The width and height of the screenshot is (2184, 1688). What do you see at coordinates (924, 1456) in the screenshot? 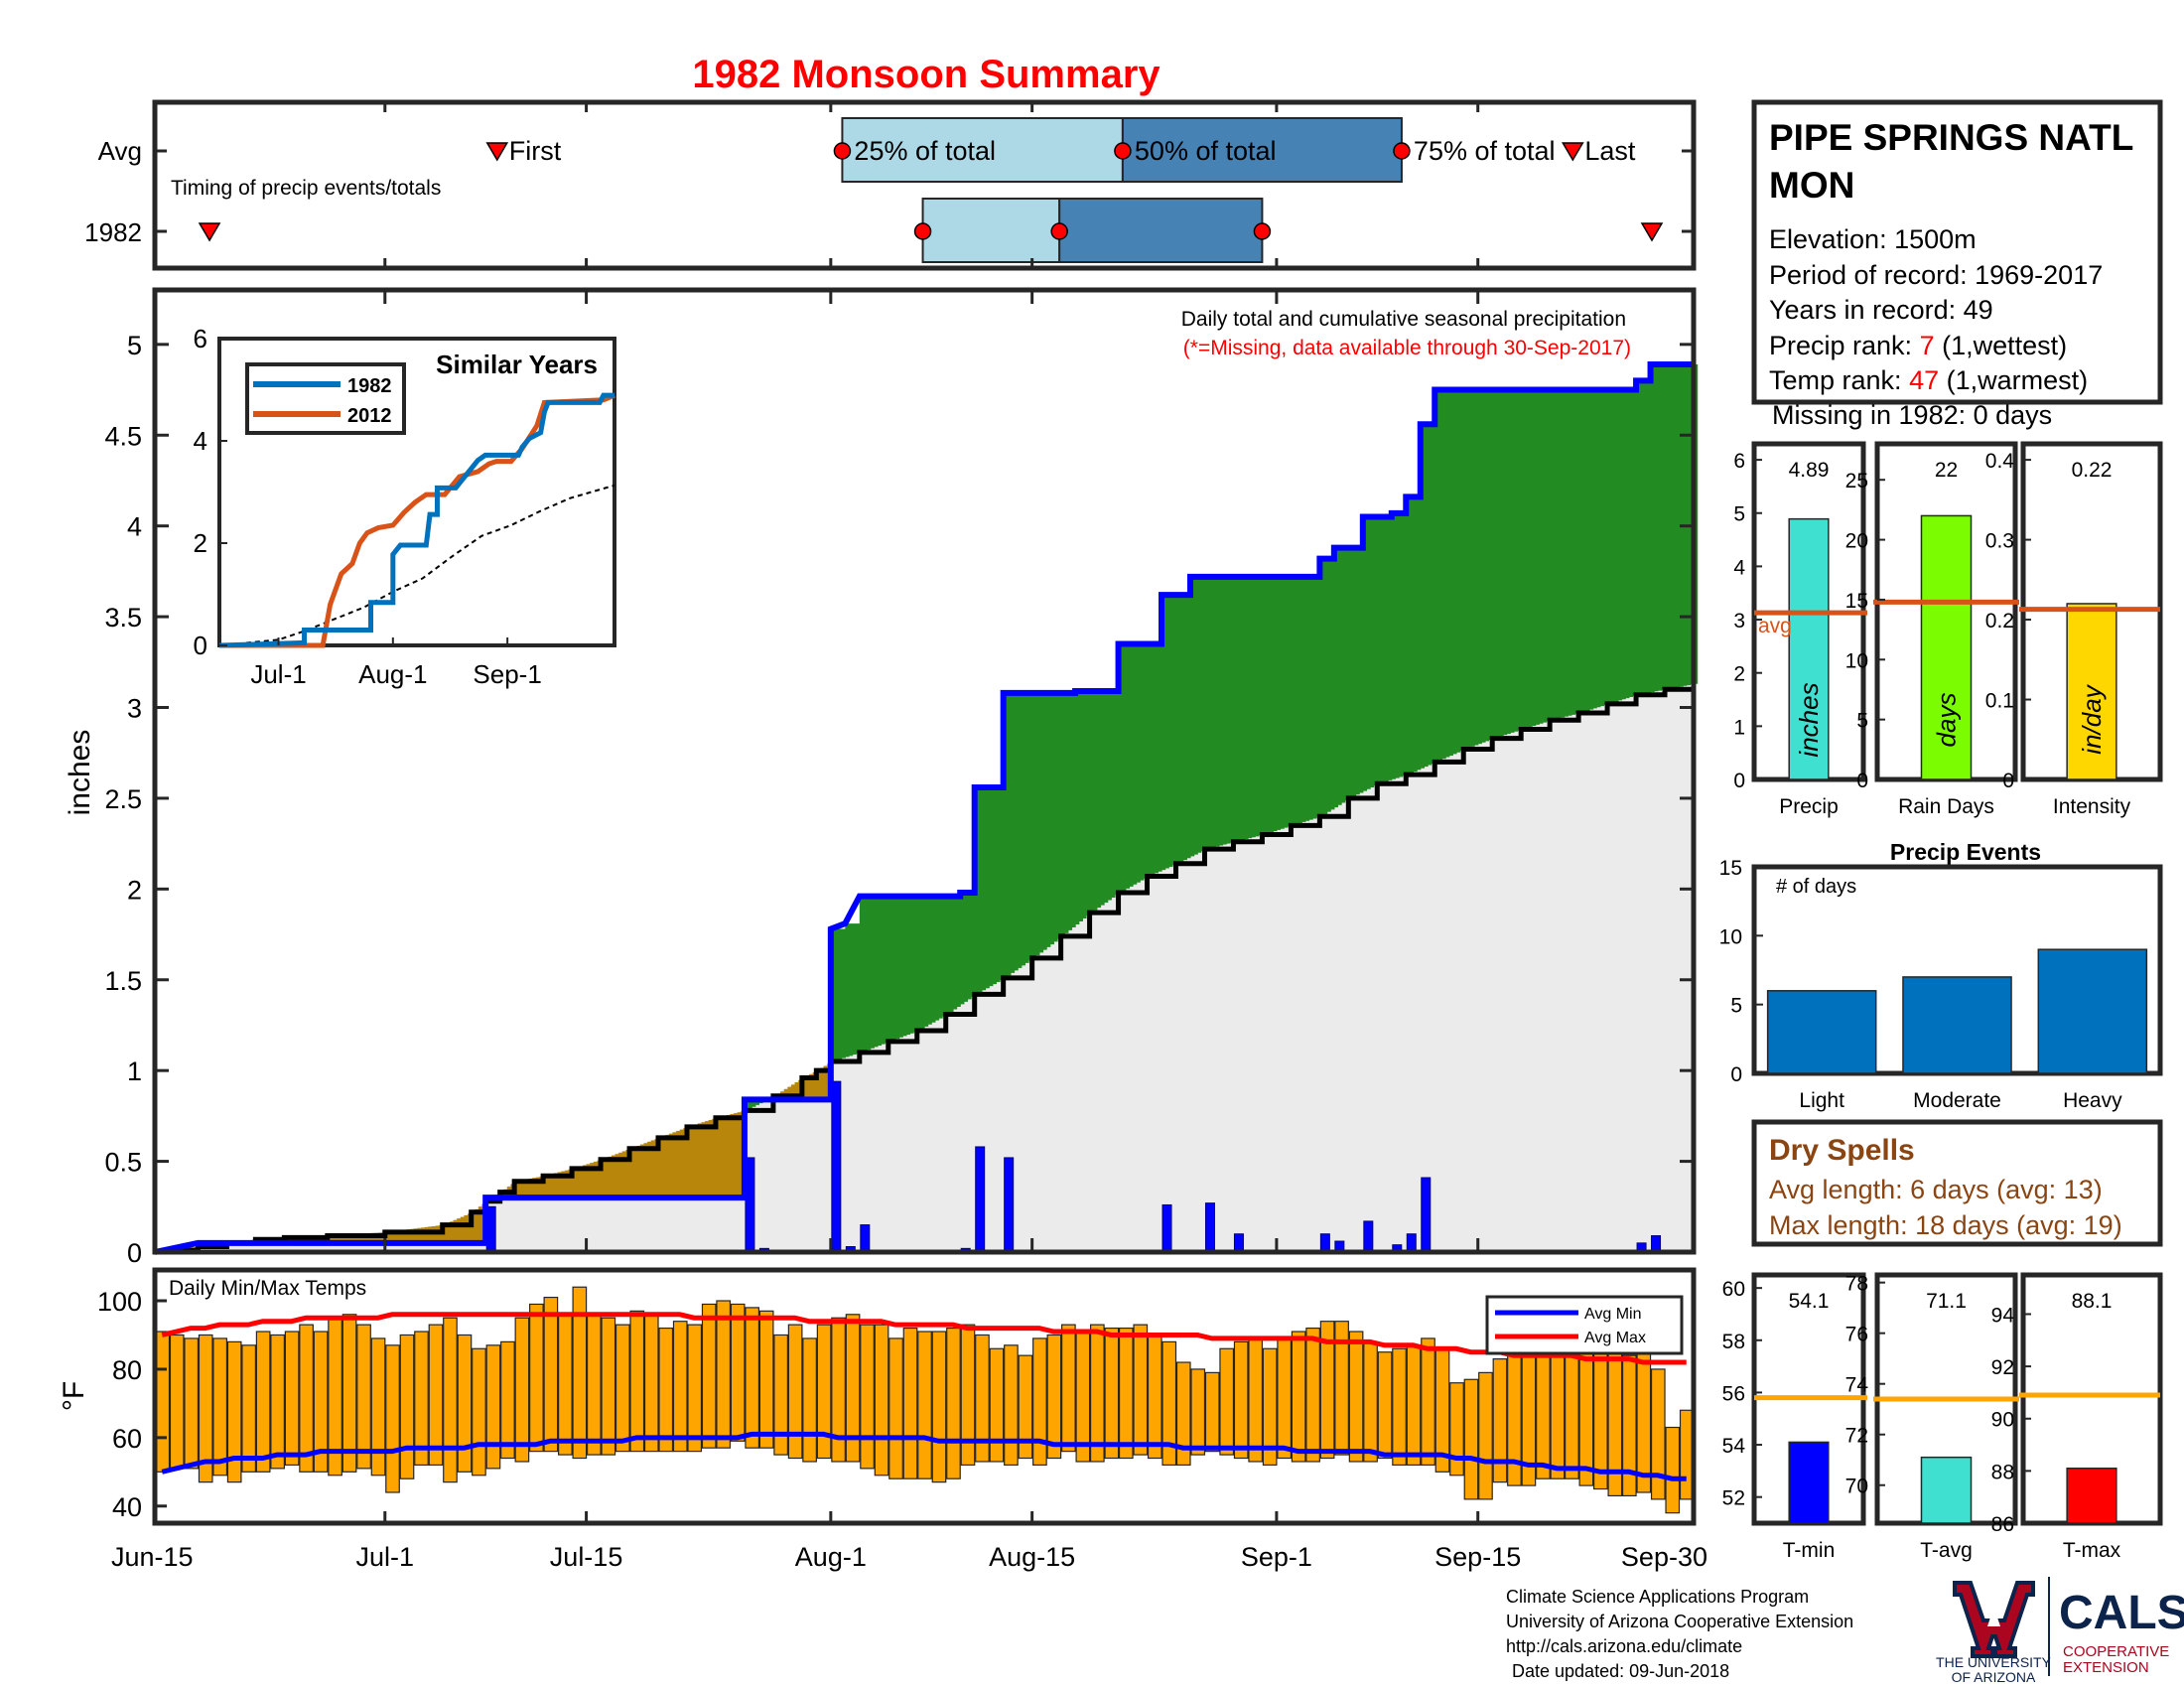
I see `avg-min-line` at bounding box center [924, 1456].